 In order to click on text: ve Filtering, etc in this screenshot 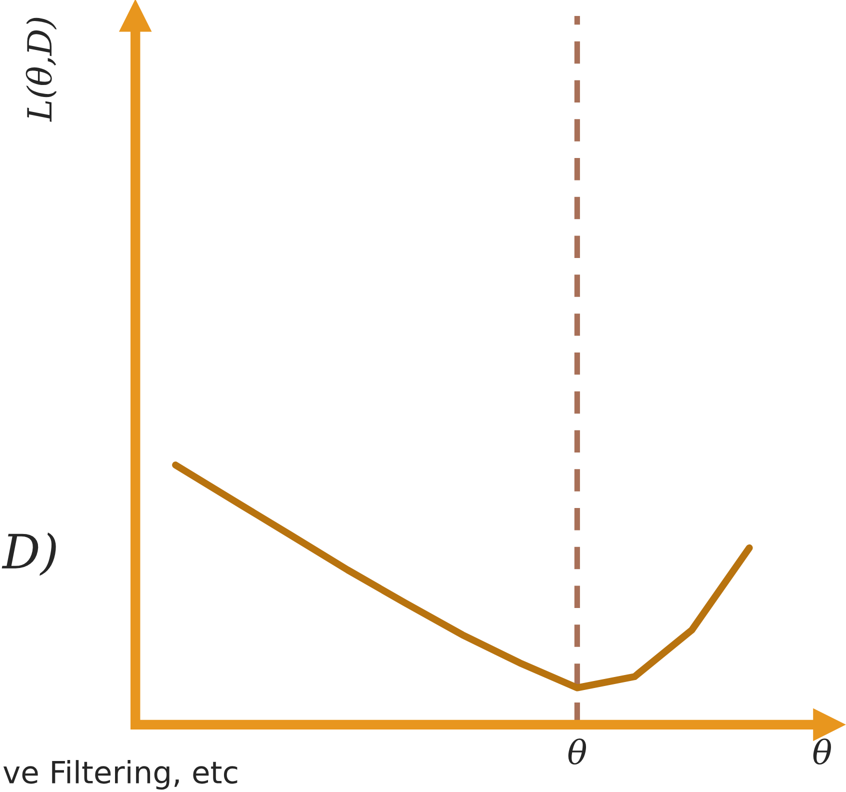, I will do `click(120, 775)`.